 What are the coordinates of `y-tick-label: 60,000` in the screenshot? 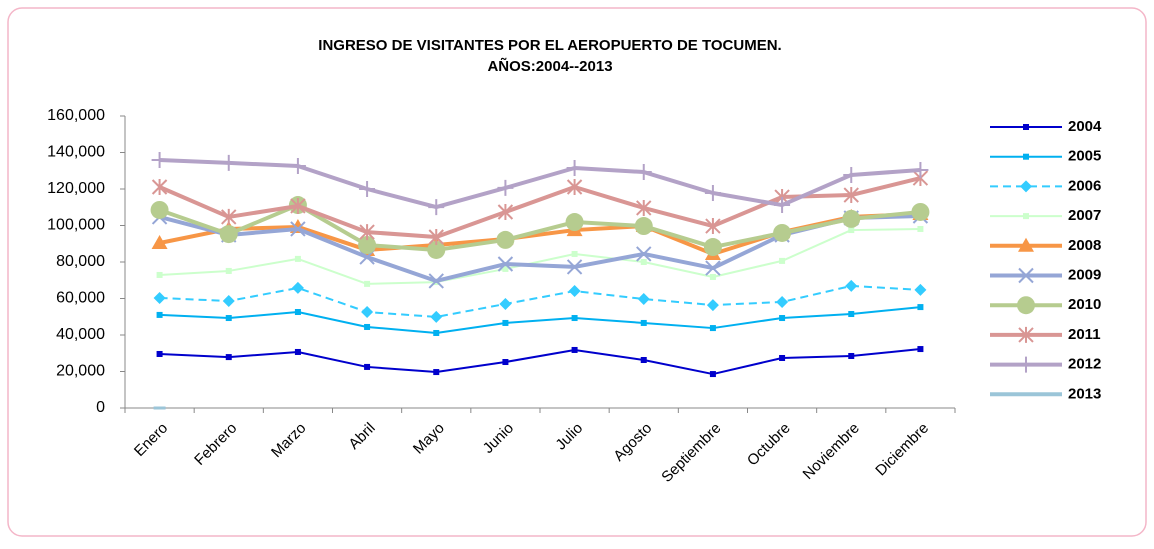 It's located at (80, 298).